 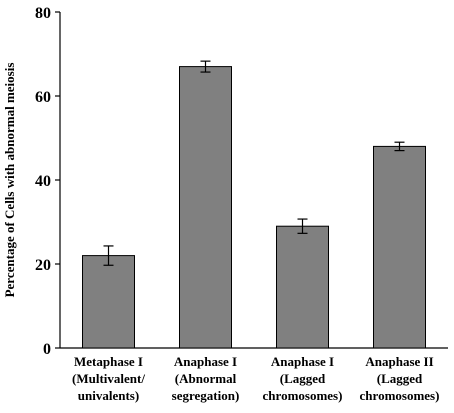 I want to click on y-axis-ticks: 0 20 40 60 80, so click(x=47, y=181).